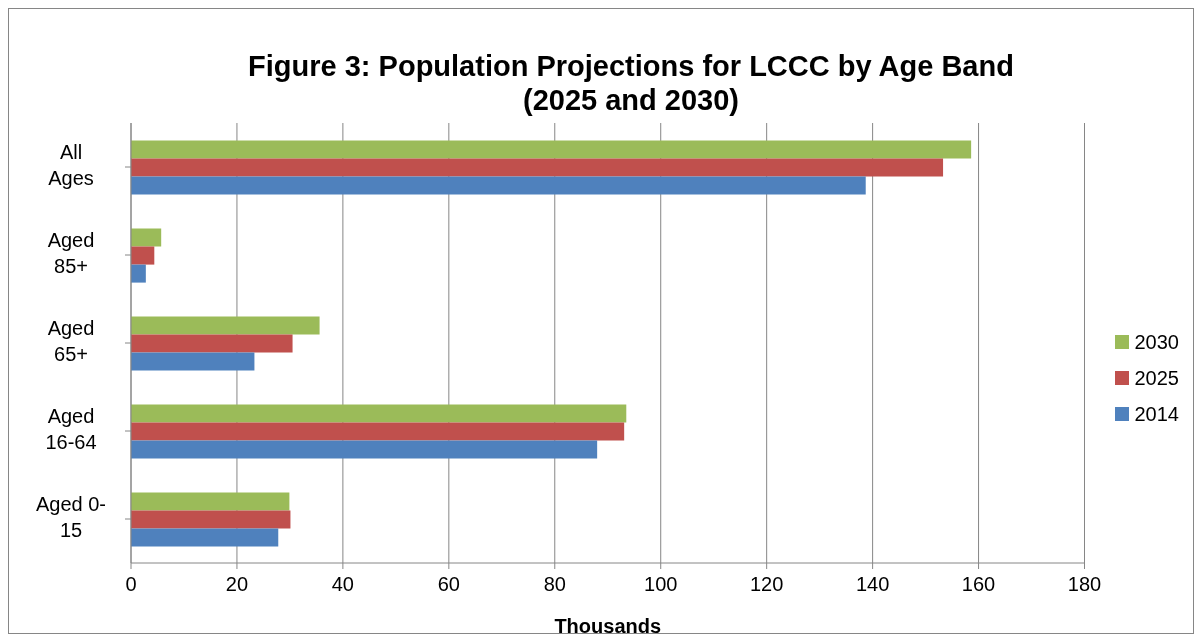 This screenshot has width=1202, height=642. What do you see at coordinates (1156, 414) in the screenshot?
I see `legend-label: 2014` at bounding box center [1156, 414].